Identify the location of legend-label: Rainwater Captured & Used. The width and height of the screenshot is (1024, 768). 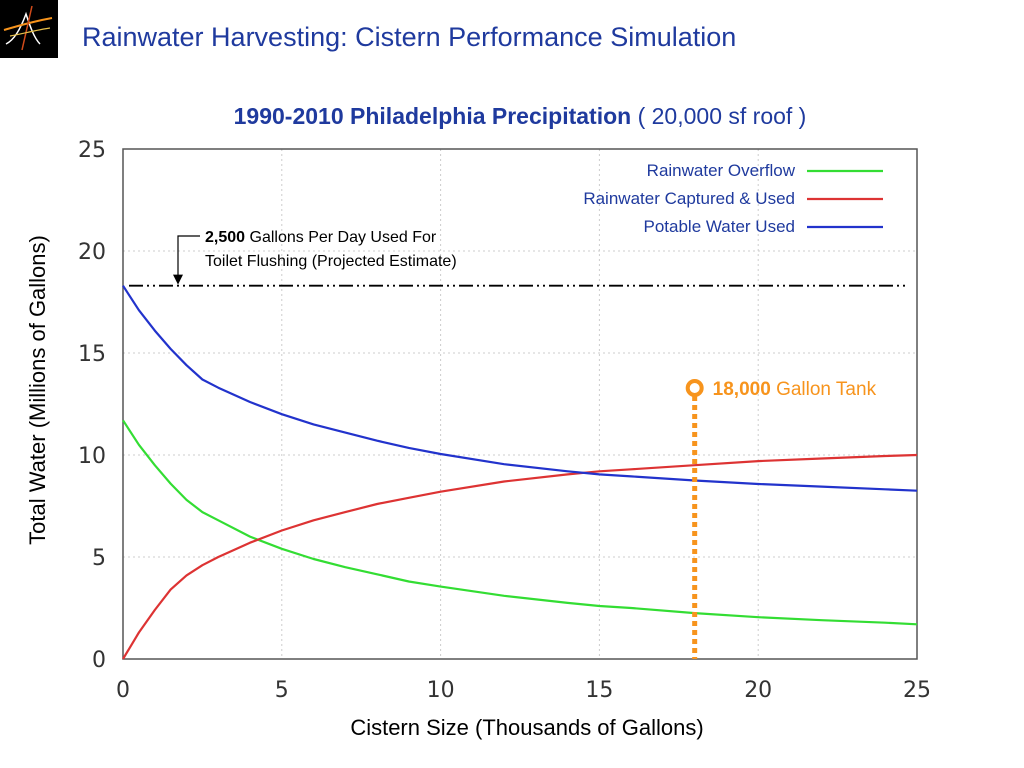
(689, 198).